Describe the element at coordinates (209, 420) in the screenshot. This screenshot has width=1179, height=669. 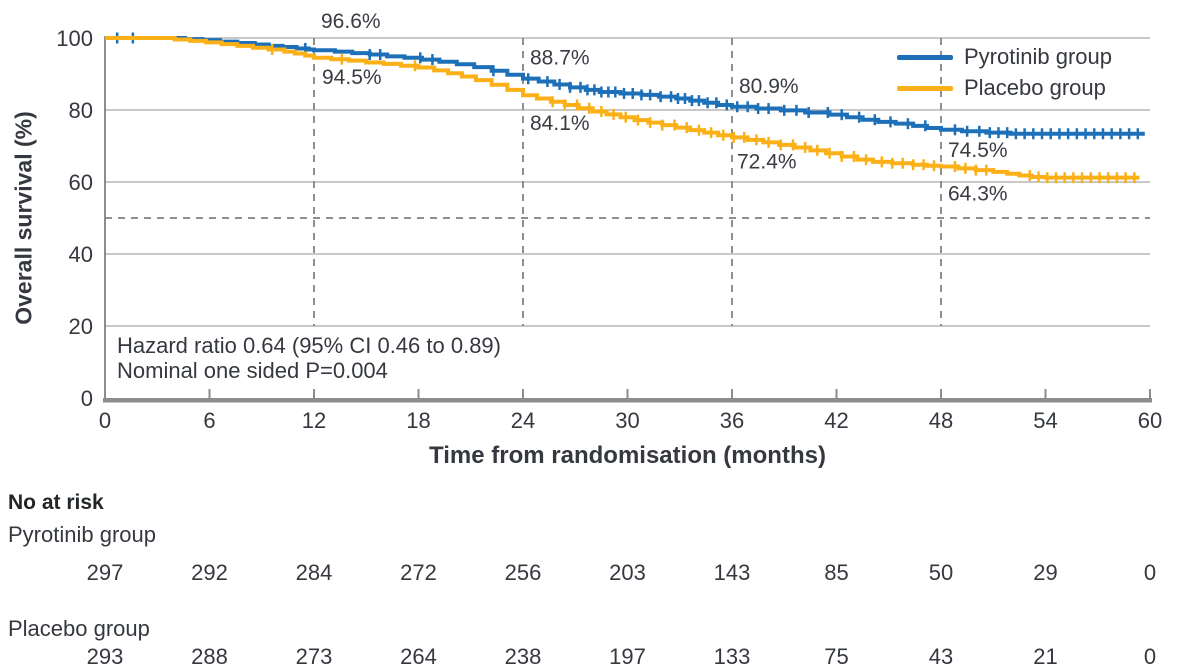
I see `x-tick-label-6: 6` at that location.